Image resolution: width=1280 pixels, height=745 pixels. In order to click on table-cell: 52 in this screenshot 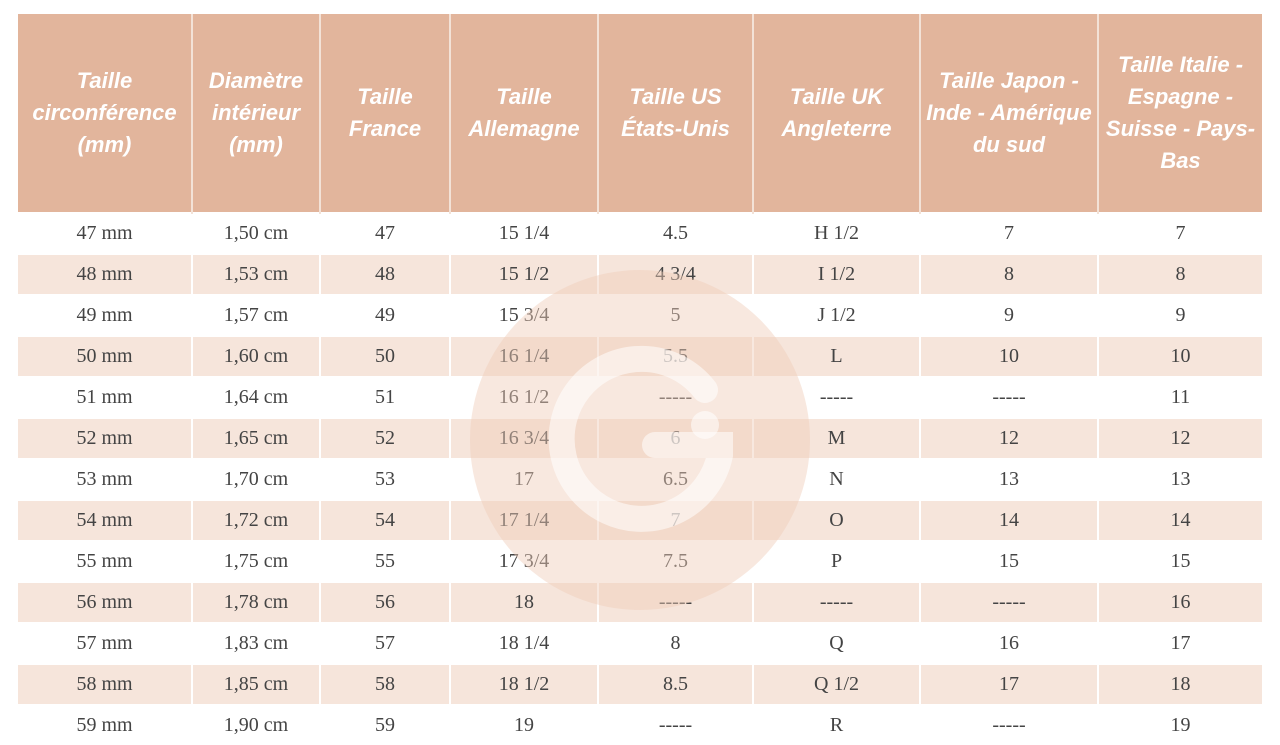, I will do `click(384, 438)`.